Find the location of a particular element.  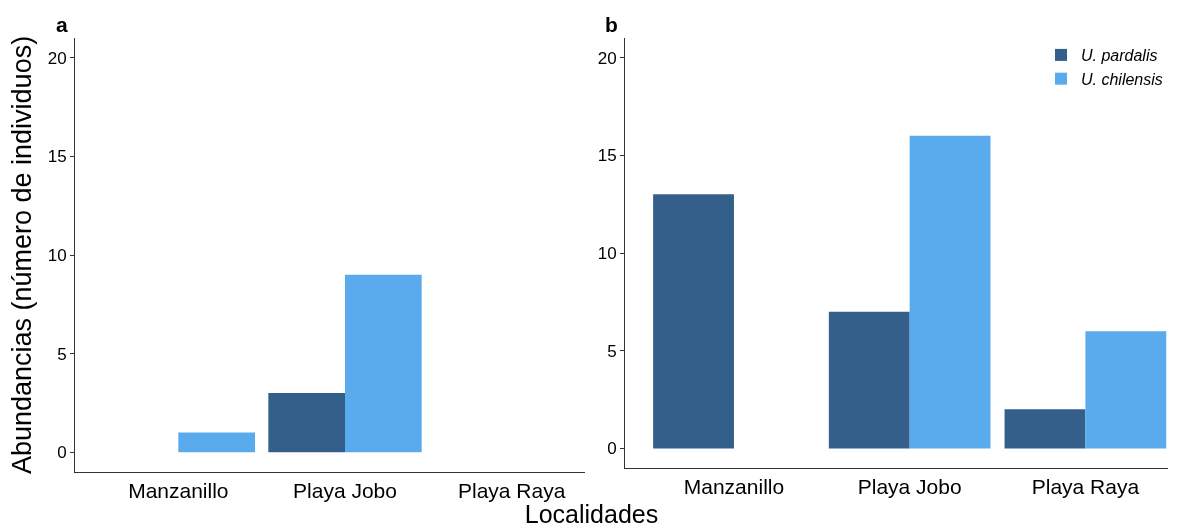

chart-title: a is located at coordinates (62, 24).